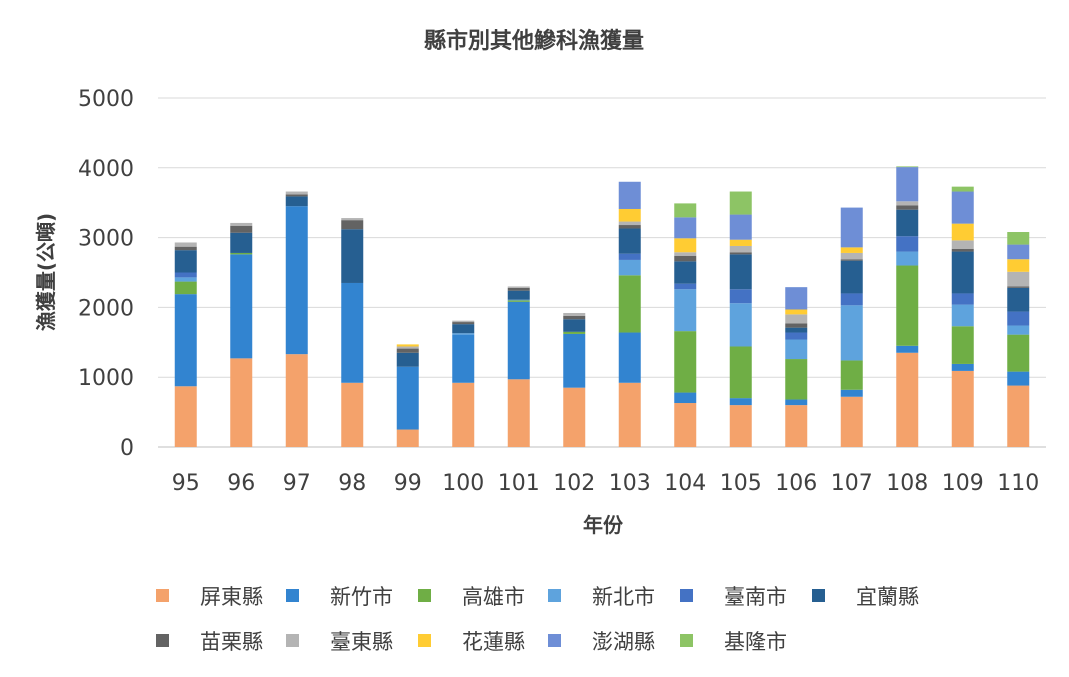 The height and width of the screenshot is (677, 1069). I want to click on y-tick-label: 2000, so click(106, 308).